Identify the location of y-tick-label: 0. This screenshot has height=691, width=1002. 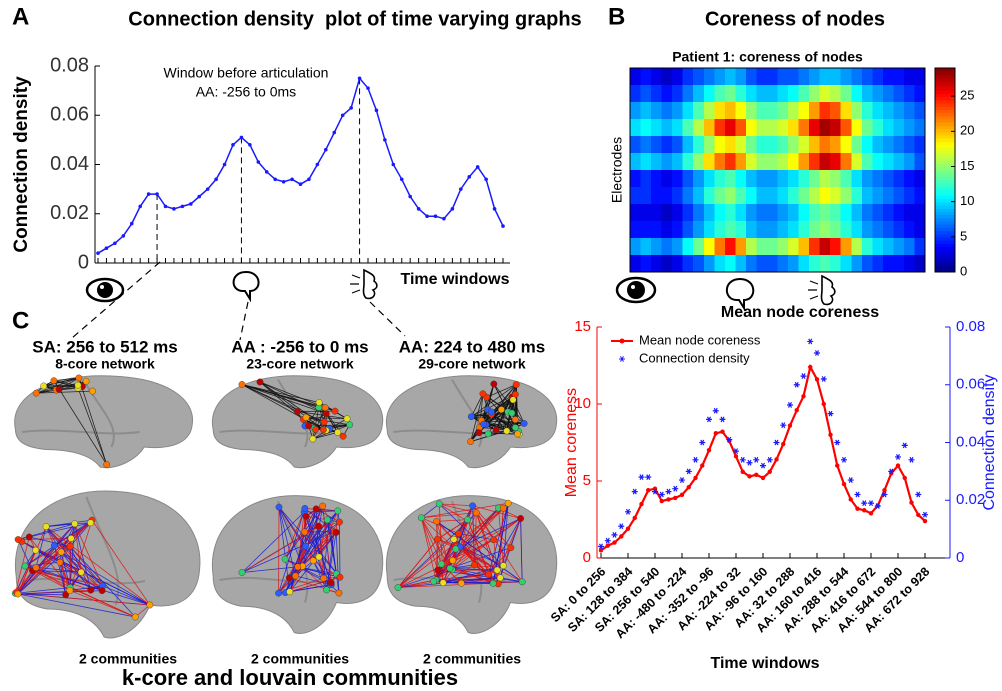
(587, 557).